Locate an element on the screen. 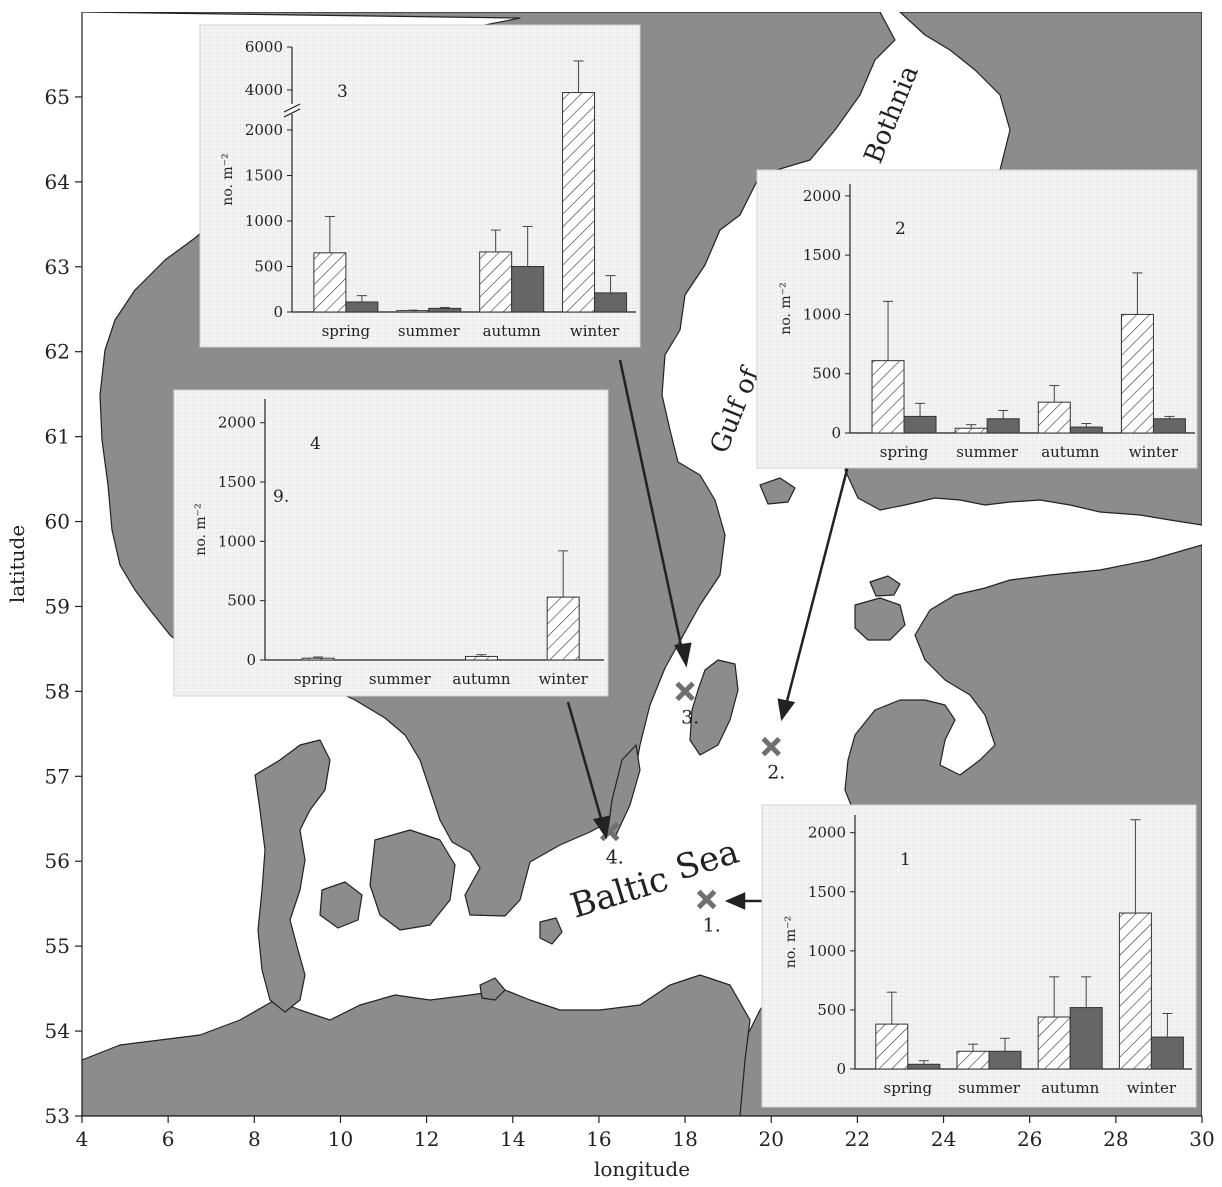 The width and height of the screenshot is (1222, 1187). x-tick-label: 10 is located at coordinates (340, 1139).